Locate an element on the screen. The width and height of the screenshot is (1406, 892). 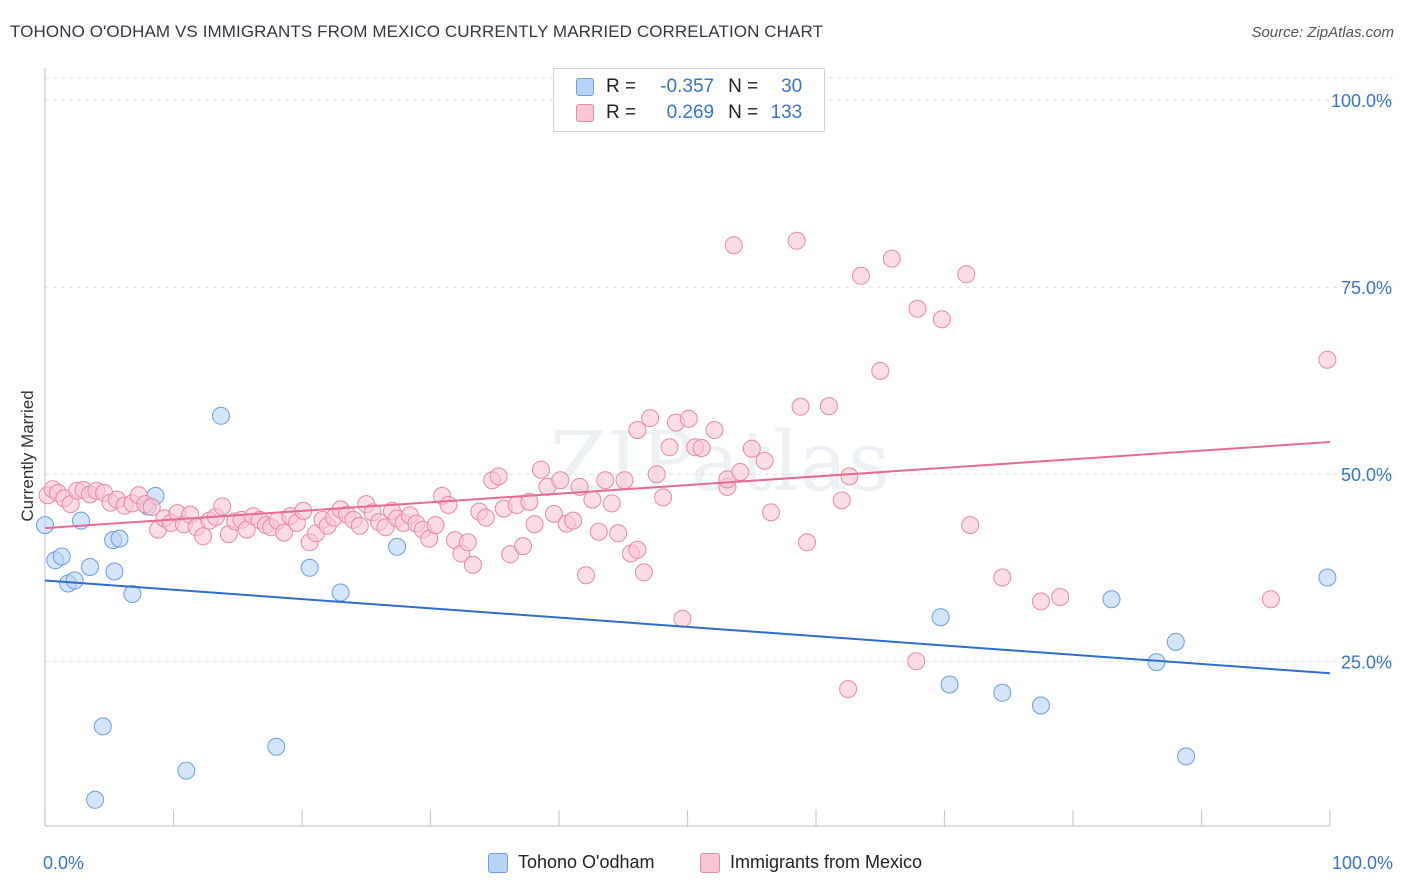
bottom-legend-swatch-mexico is located at coordinates (710, 862).